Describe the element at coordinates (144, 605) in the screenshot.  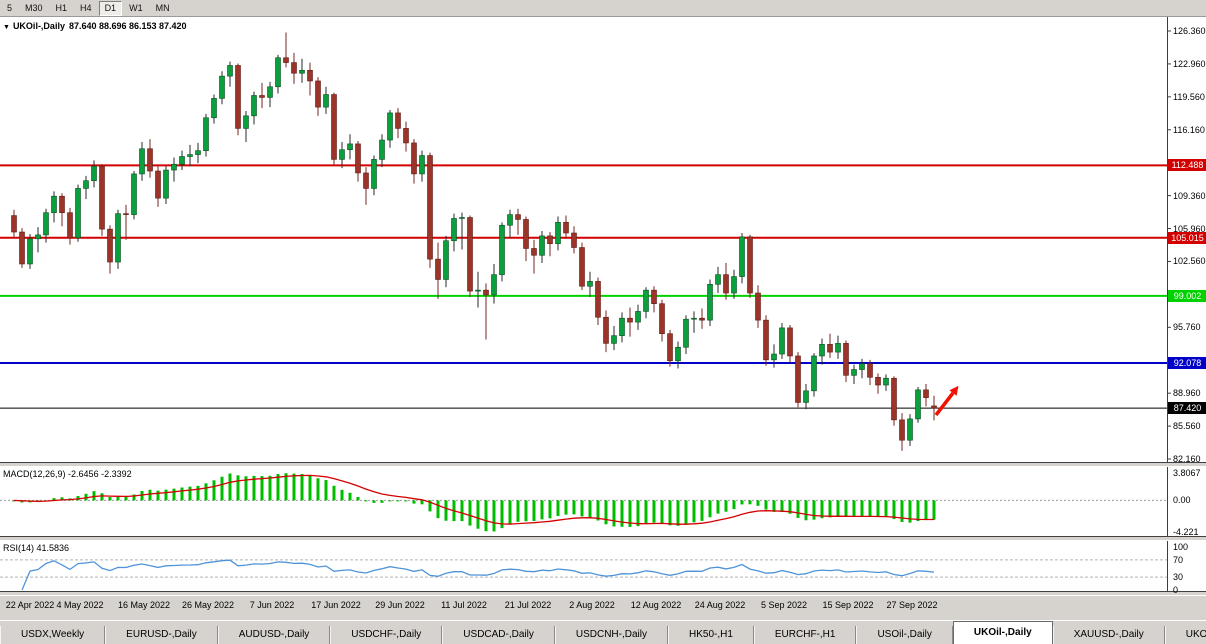
I see `time-axis-label: 16 May 2022` at that location.